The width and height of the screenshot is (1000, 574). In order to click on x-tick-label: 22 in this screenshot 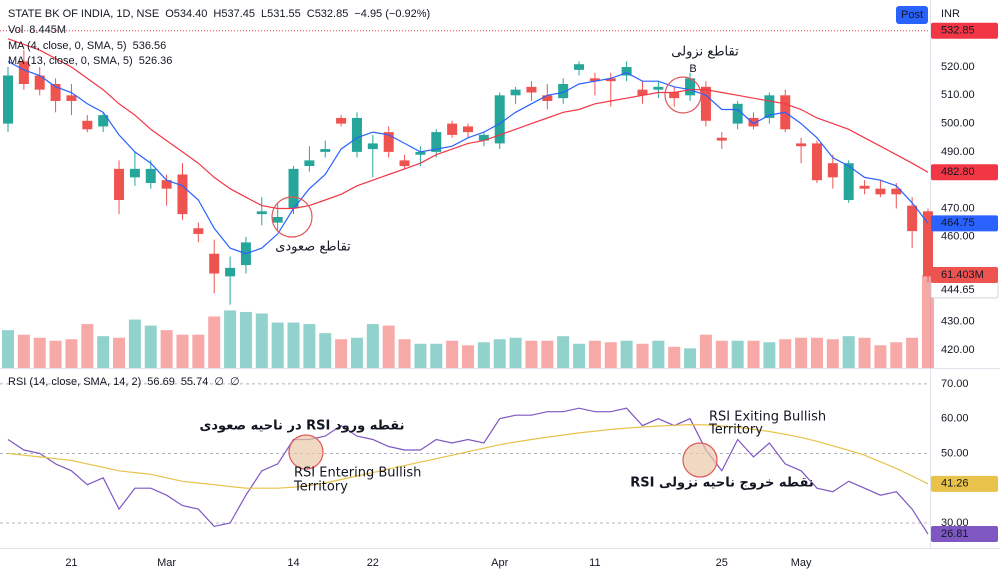, I will do `click(373, 563)`.